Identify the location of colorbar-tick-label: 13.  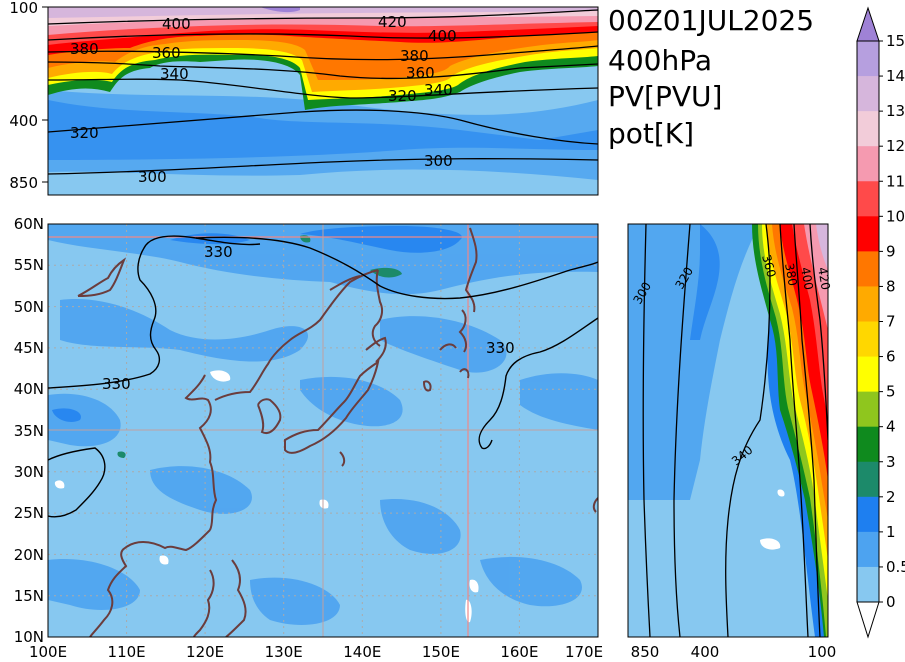
(895, 111).